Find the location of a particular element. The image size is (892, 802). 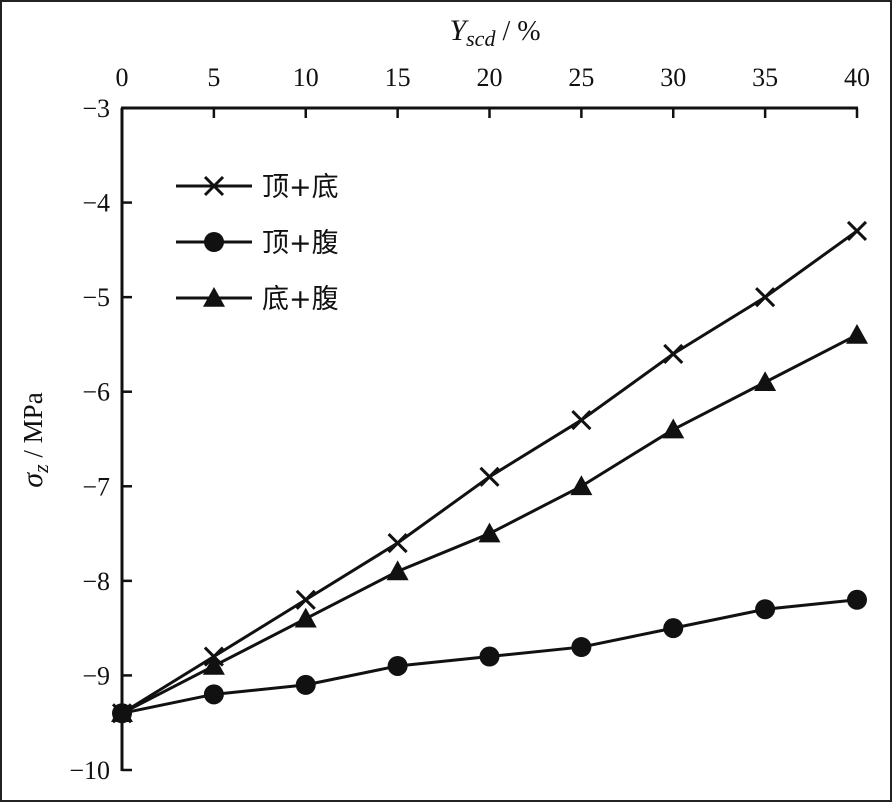

legend-item-1: 顶+底 is located at coordinates (257, 187).